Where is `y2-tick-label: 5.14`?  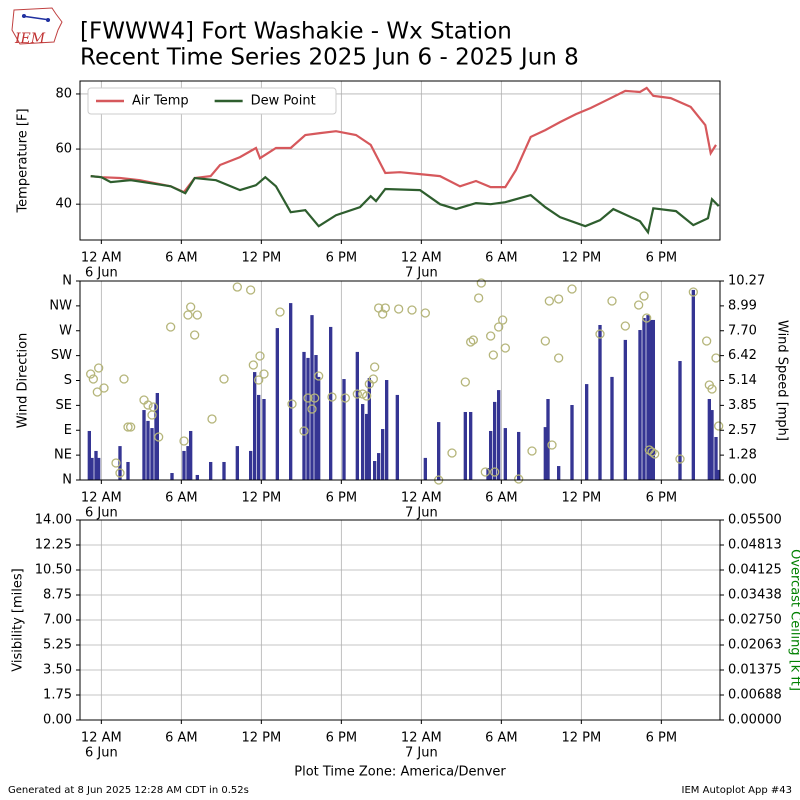 y2-tick-label: 5.14 is located at coordinates (742, 380).